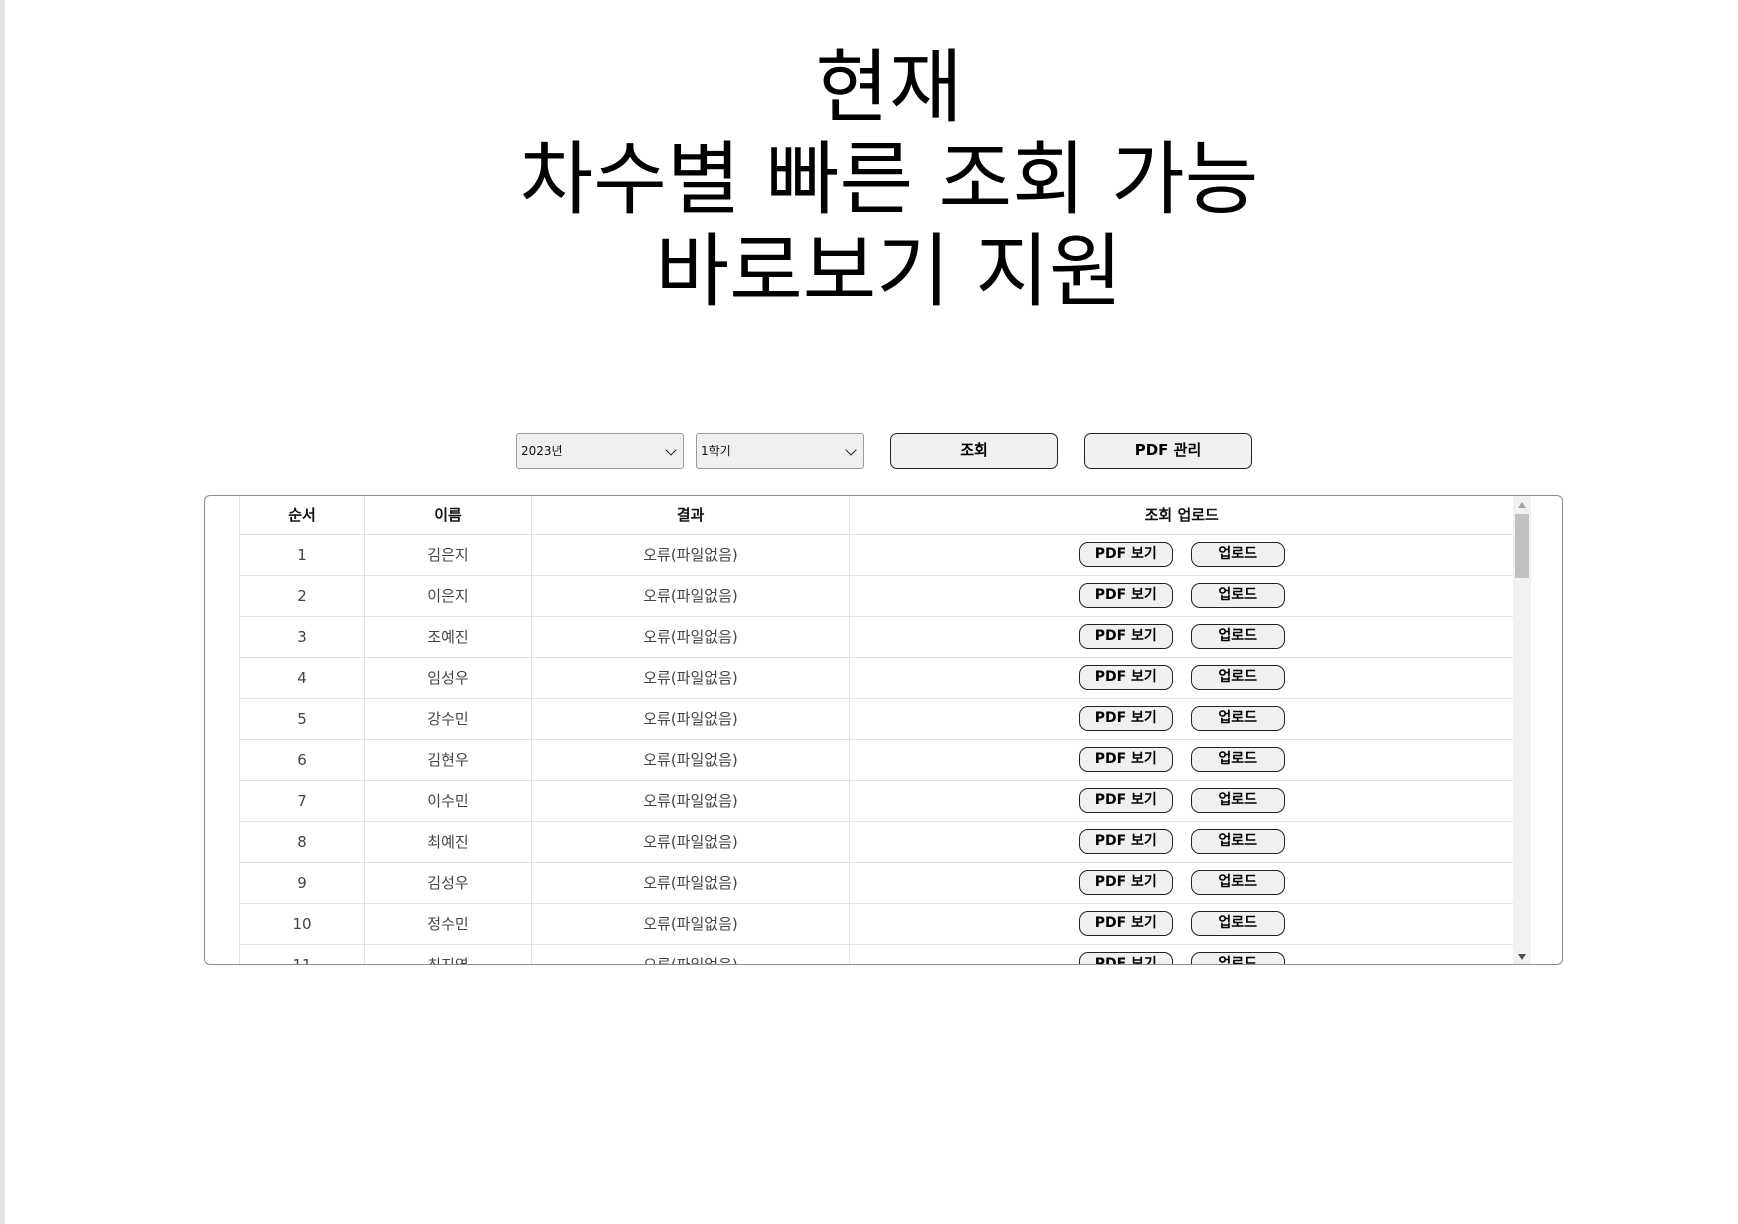  What do you see at coordinates (1168, 451) in the screenshot?
I see `pdf-manage-button: PDF 관리` at bounding box center [1168, 451].